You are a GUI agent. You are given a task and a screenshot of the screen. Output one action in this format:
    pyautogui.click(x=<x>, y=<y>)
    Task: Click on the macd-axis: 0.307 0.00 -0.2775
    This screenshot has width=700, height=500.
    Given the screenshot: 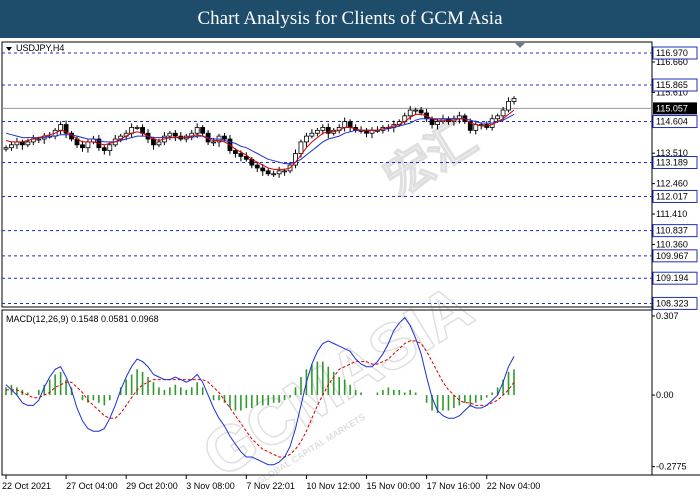 What is the action you would take?
    pyautogui.click(x=669, y=391)
    